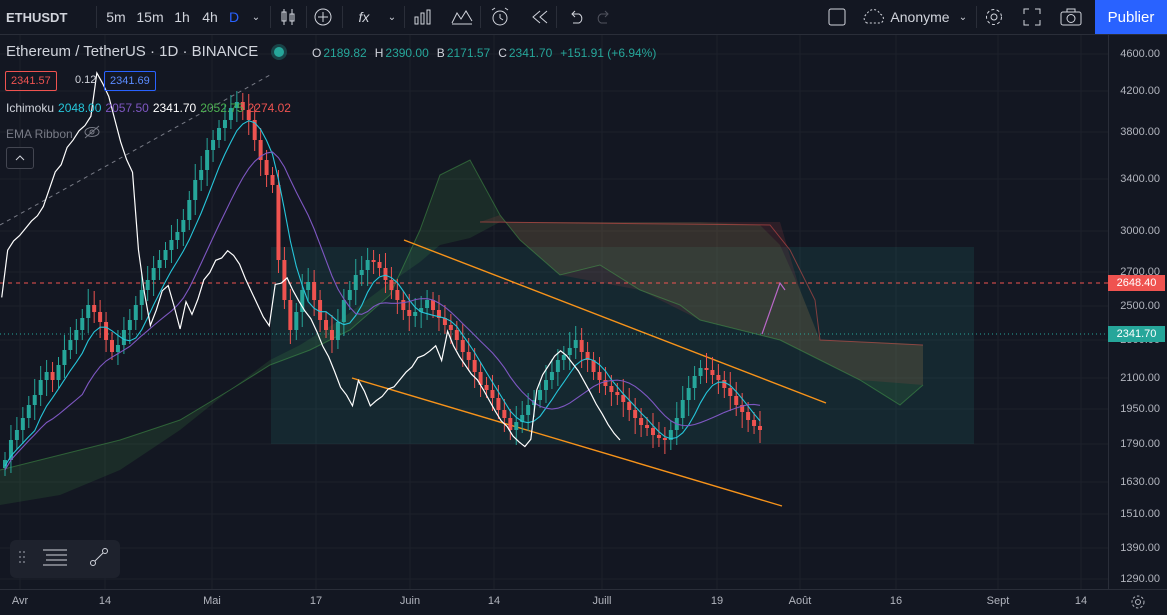 The height and width of the screenshot is (615, 1167). What do you see at coordinates (86, 80) in the screenshot?
I see `spread-value: 0.12` at bounding box center [86, 80].